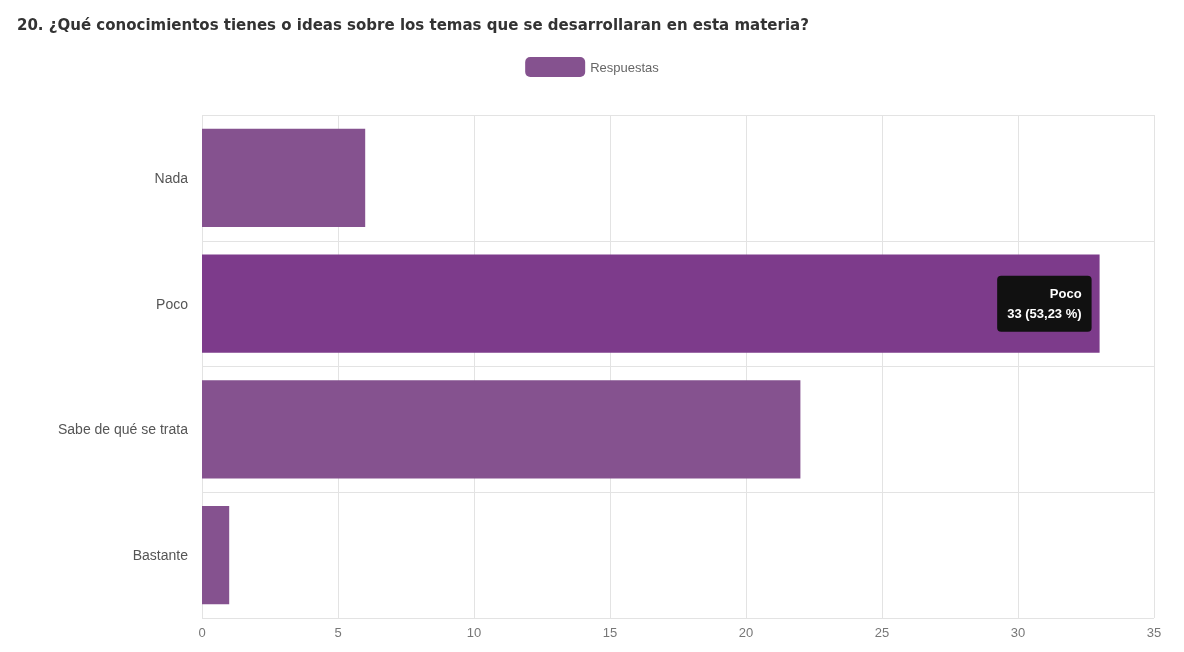 This screenshot has width=1184, height=652. I want to click on y-tick-label: Sabe de qué se trata, so click(123, 429).